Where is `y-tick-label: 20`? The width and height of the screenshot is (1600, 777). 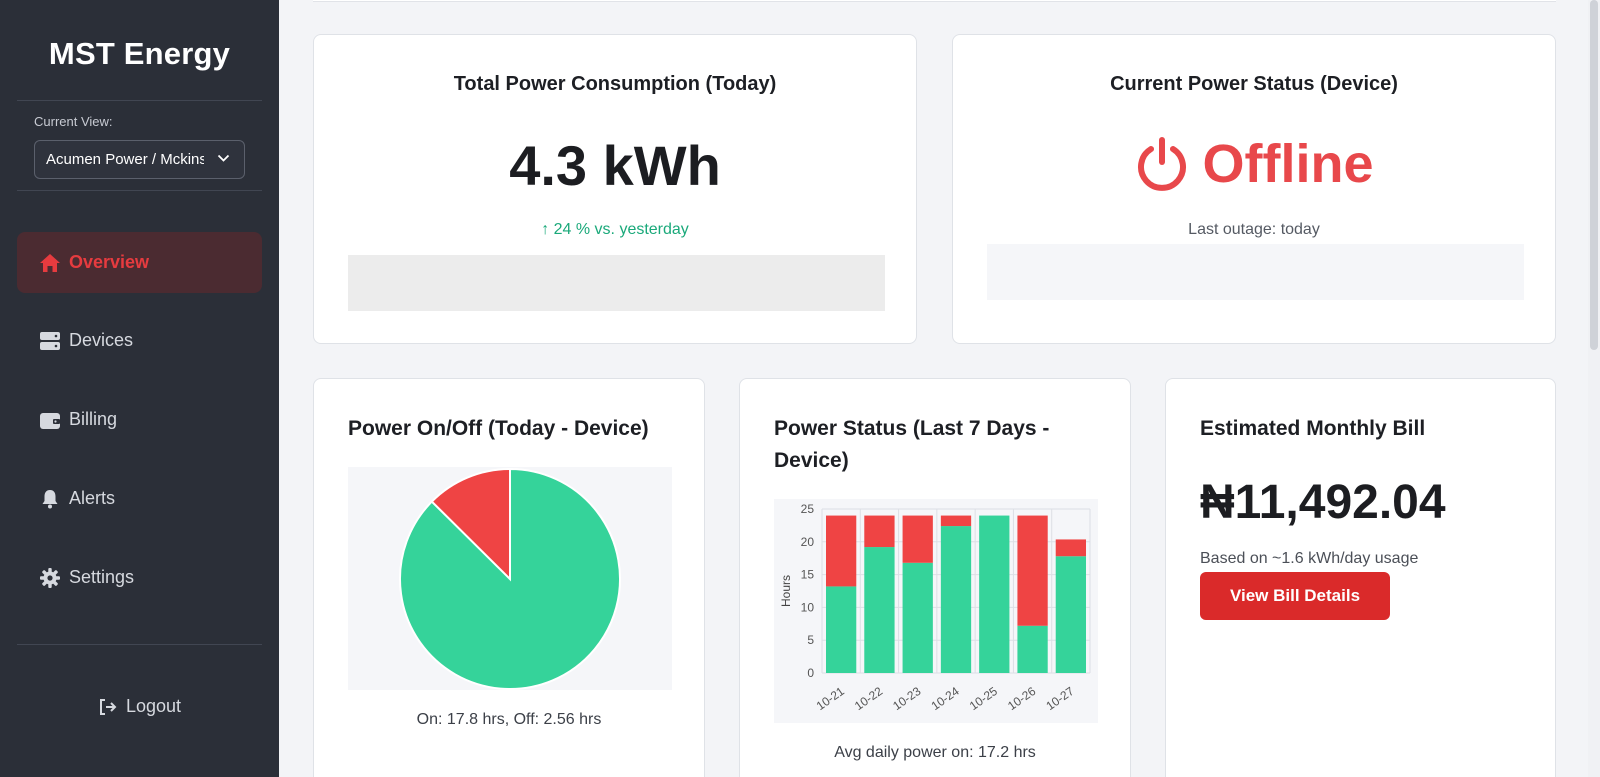 y-tick-label: 20 is located at coordinates (808, 542).